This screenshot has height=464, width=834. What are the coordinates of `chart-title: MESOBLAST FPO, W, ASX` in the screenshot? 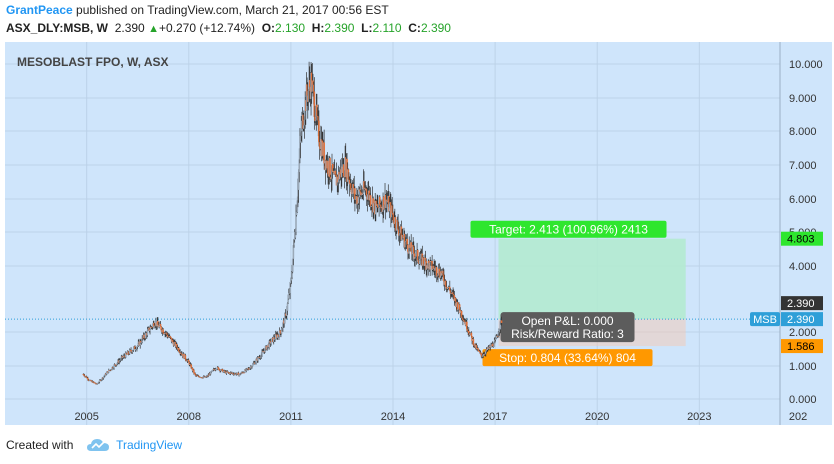 It's located at (93, 62).